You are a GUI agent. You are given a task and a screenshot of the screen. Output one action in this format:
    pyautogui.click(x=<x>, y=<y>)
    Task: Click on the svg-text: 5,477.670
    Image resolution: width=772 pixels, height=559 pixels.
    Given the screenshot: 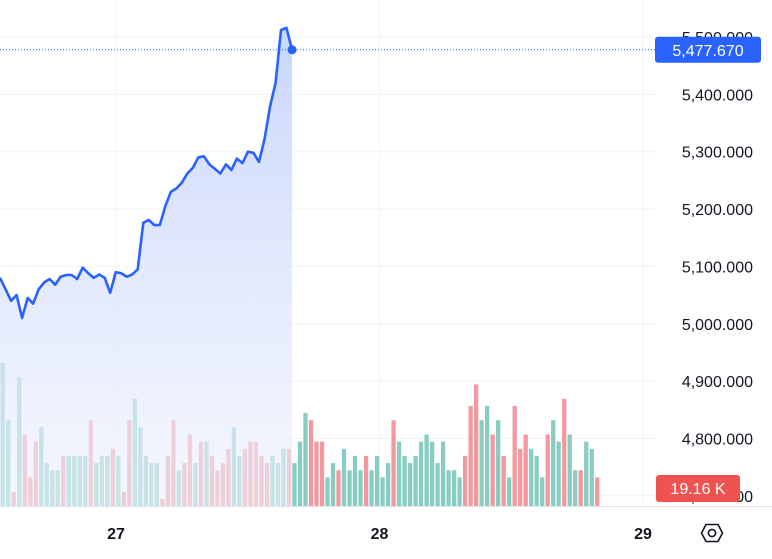 What is the action you would take?
    pyautogui.click(x=707, y=51)
    